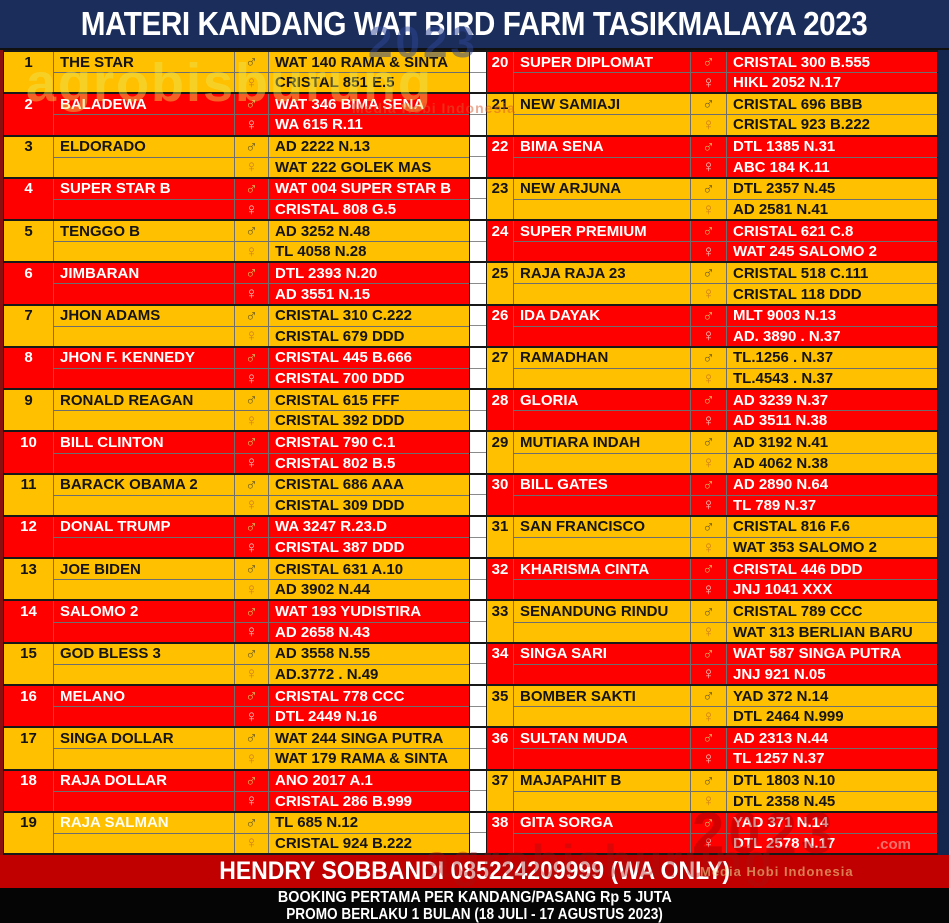 This screenshot has height=923, width=949. What do you see at coordinates (831, 462) in the screenshot?
I see `female-ring-code: AD 4062 N.38` at bounding box center [831, 462].